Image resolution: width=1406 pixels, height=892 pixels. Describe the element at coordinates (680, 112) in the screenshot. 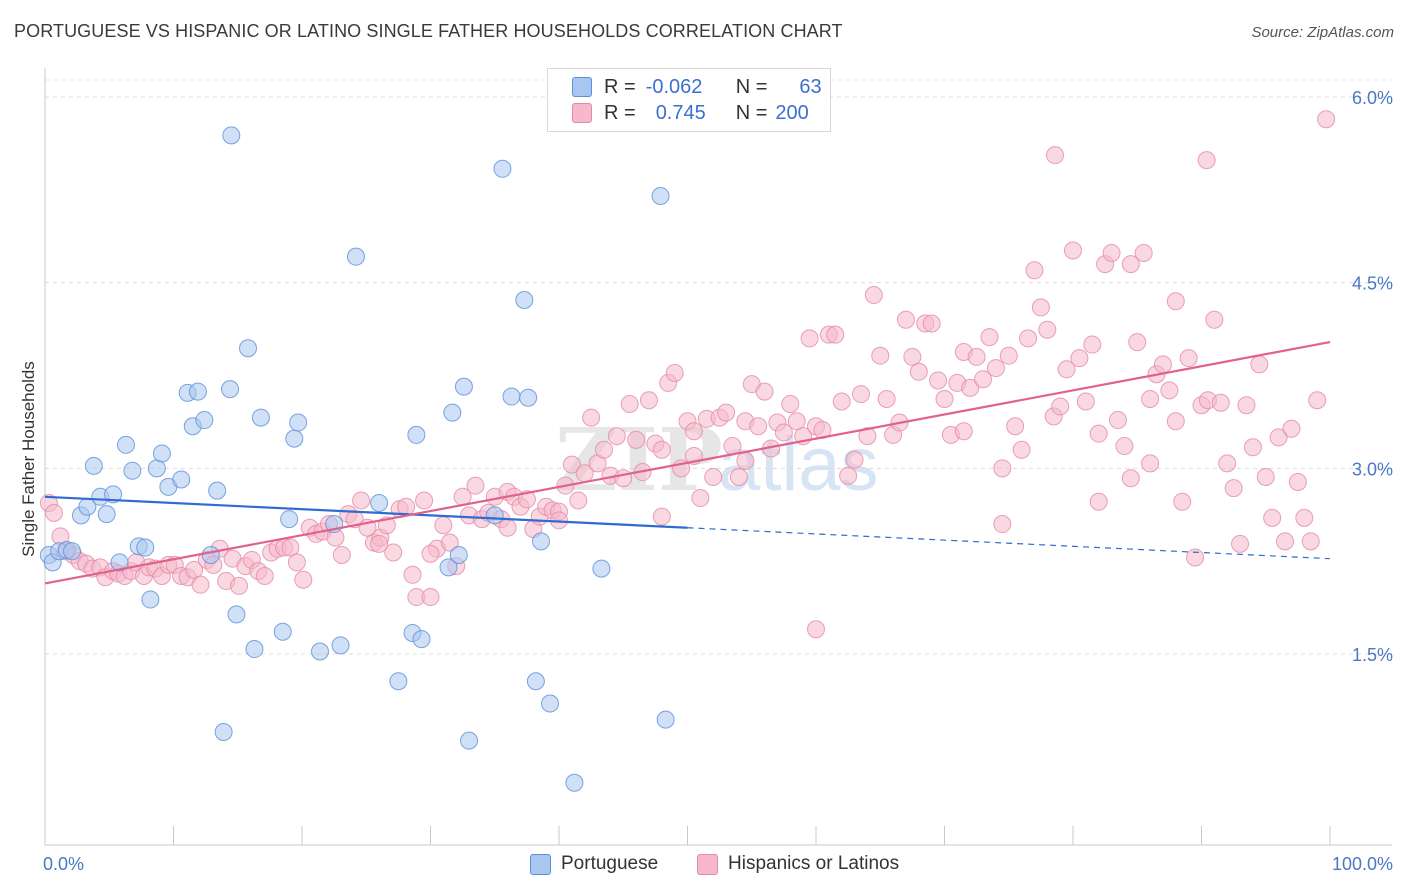

I see `r-value-hispanic: 0.745` at that location.